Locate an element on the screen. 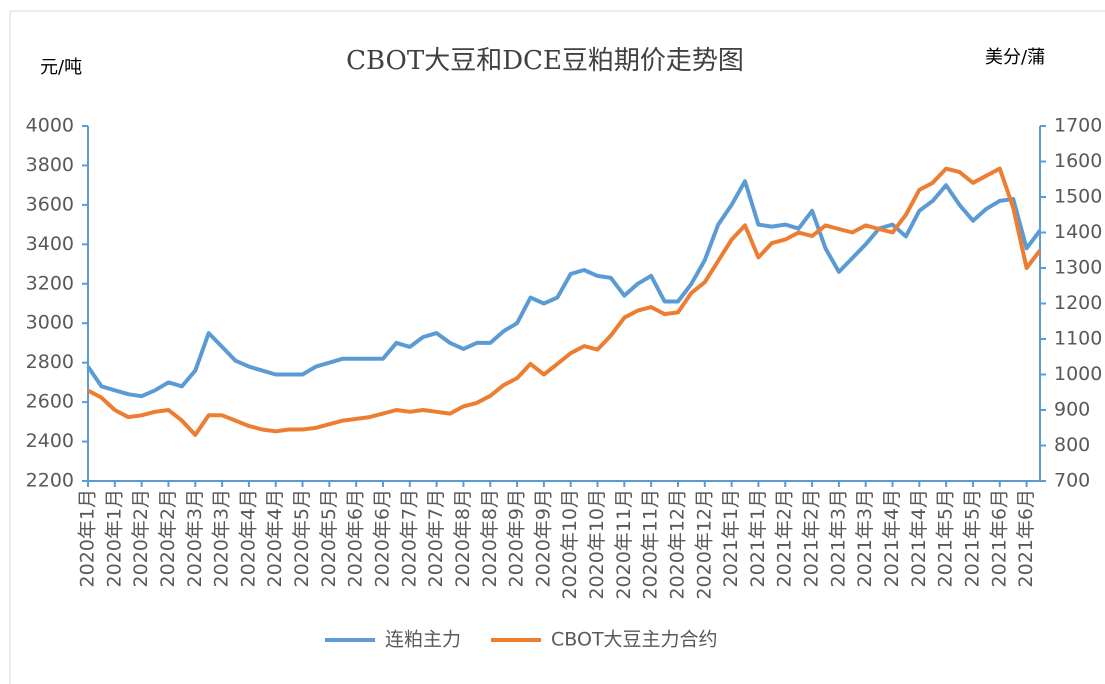 The height and width of the screenshot is (684, 1105). legend-label: CBOT大豆主力合约 is located at coordinates (634, 640).